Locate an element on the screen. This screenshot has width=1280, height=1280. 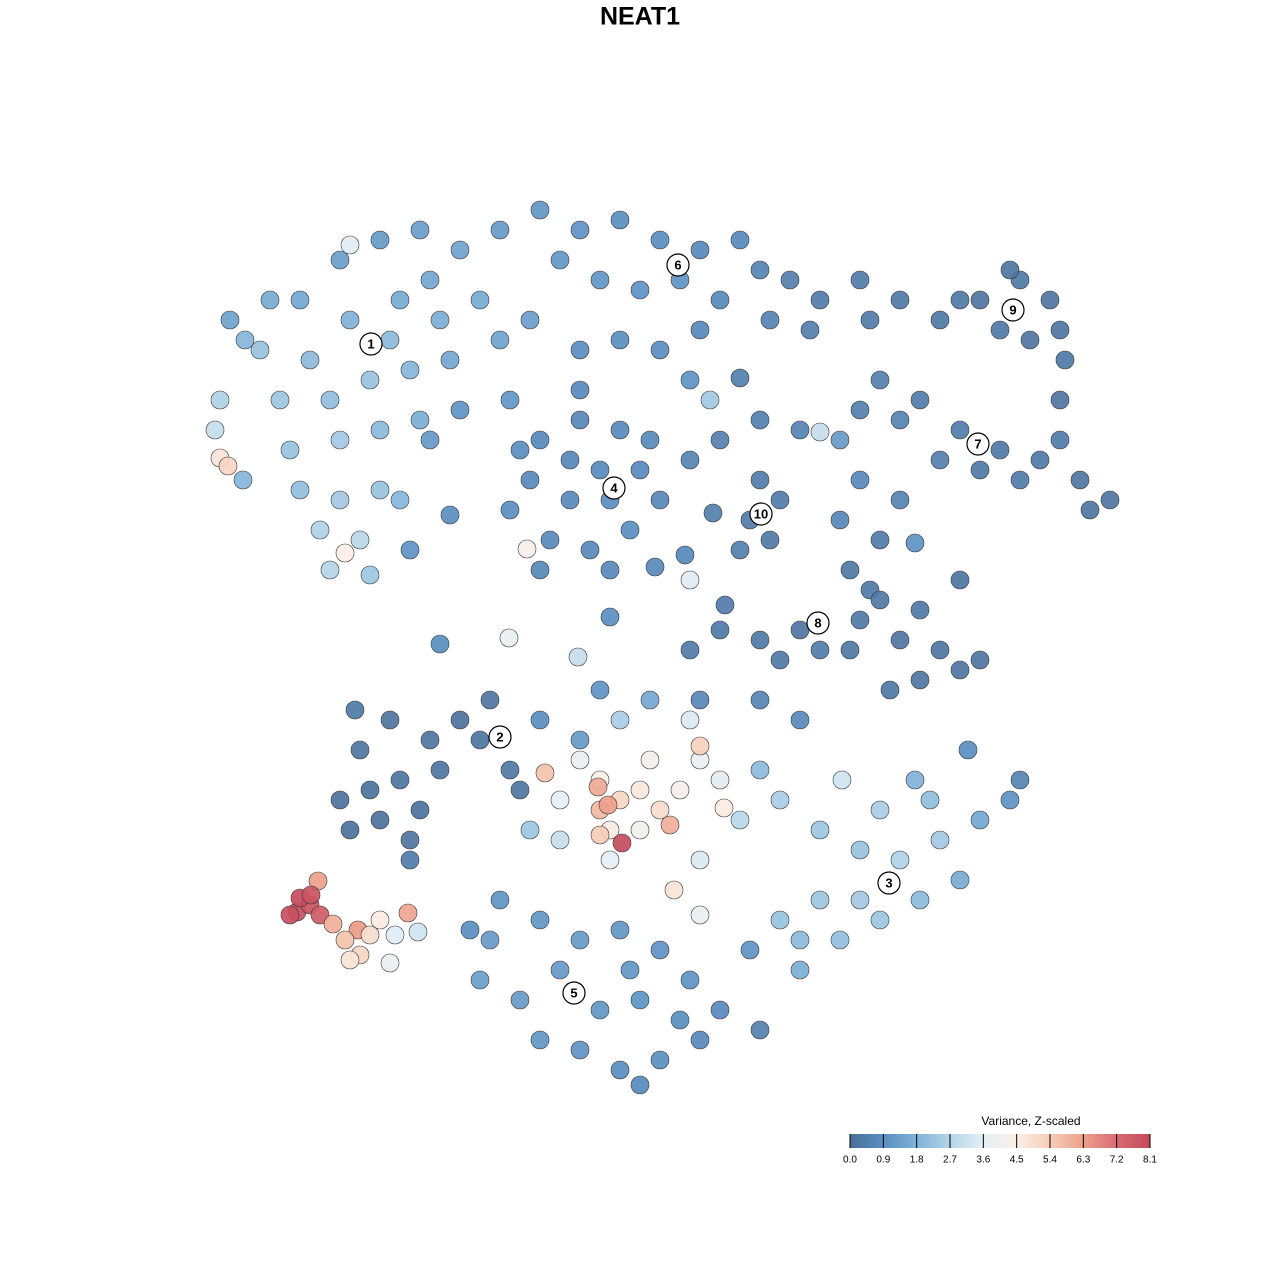
colorbar is located at coordinates (1000, 1141).